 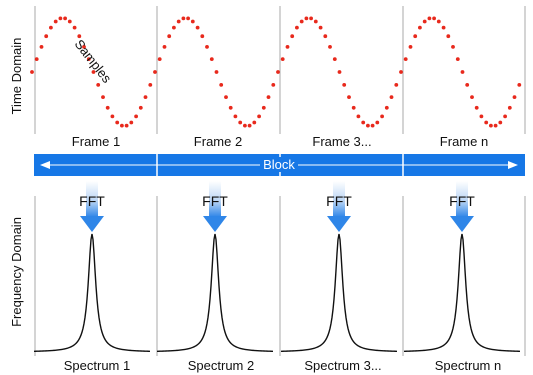 What do you see at coordinates (221, 365) in the screenshot?
I see `spectrum-label: Spectrum 2` at bounding box center [221, 365].